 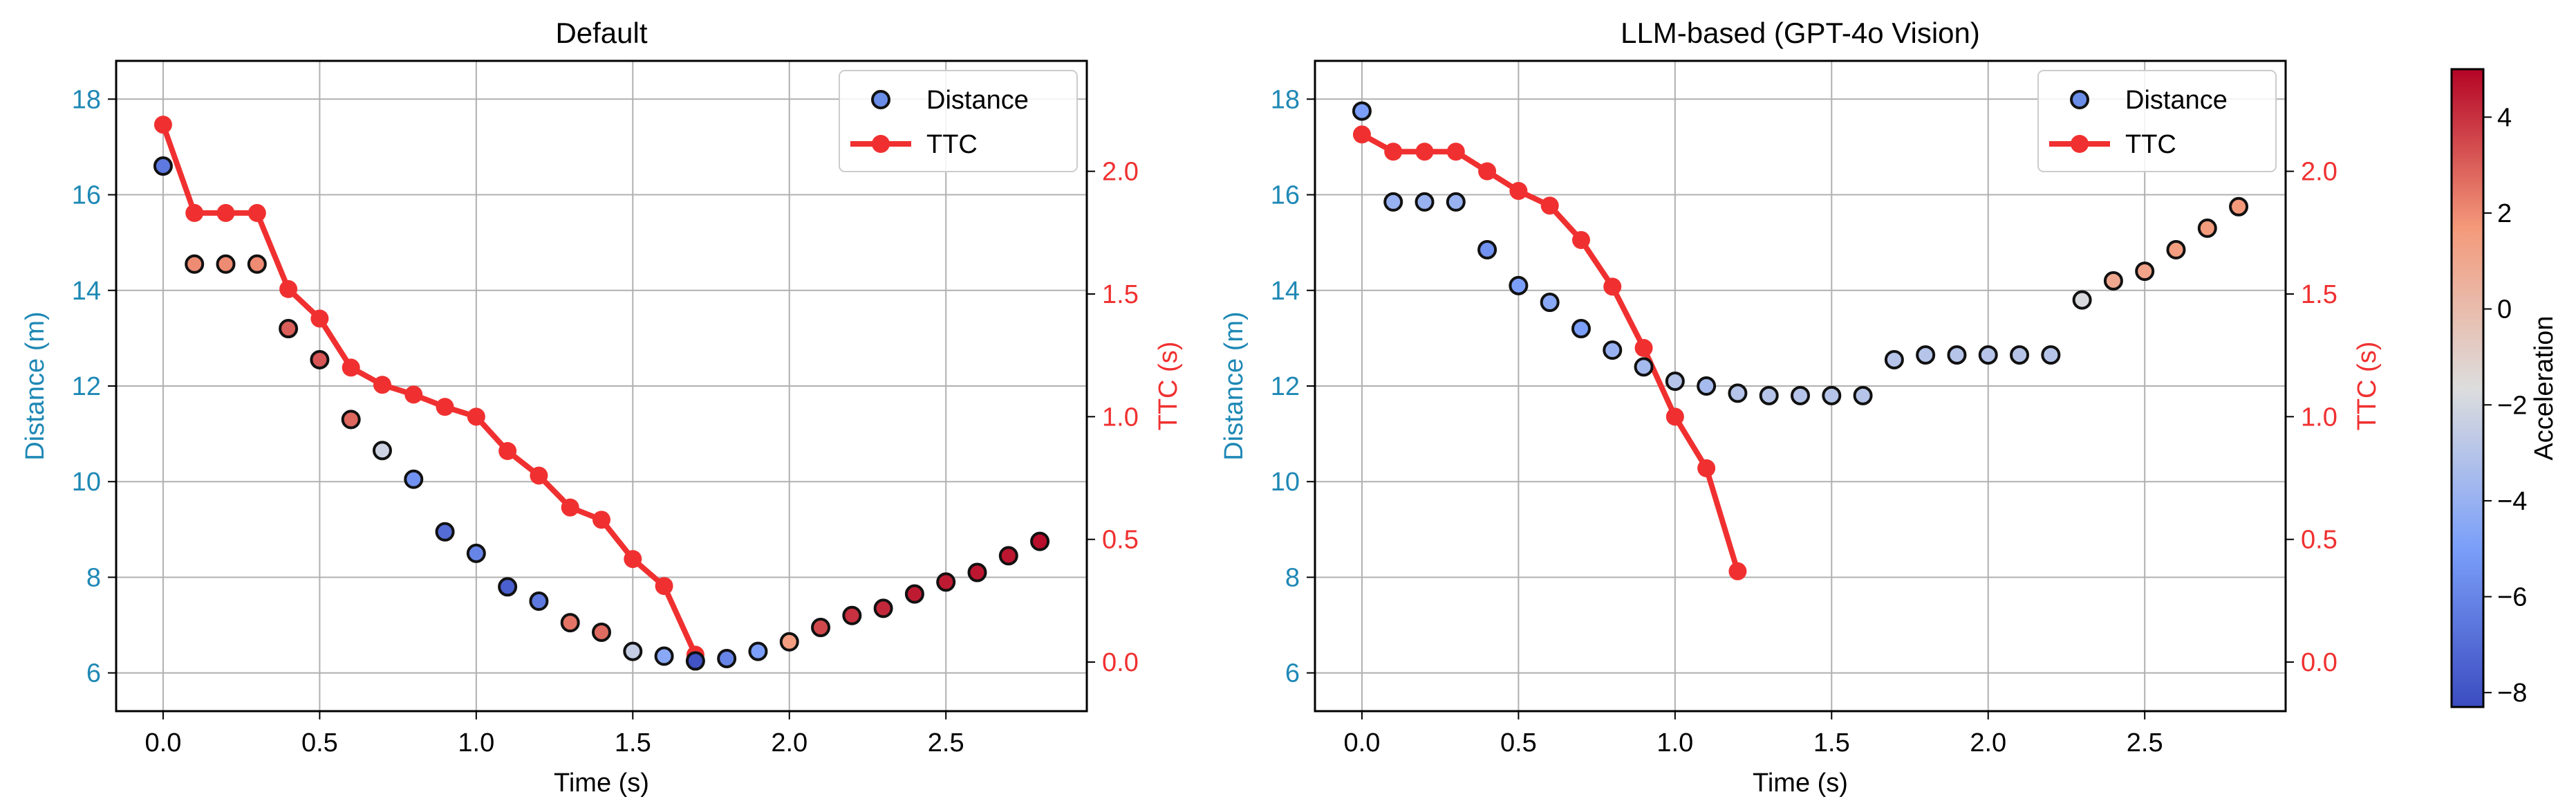 I want to click on colorbar-tick-label: 4, so click(x=2504, y=117).